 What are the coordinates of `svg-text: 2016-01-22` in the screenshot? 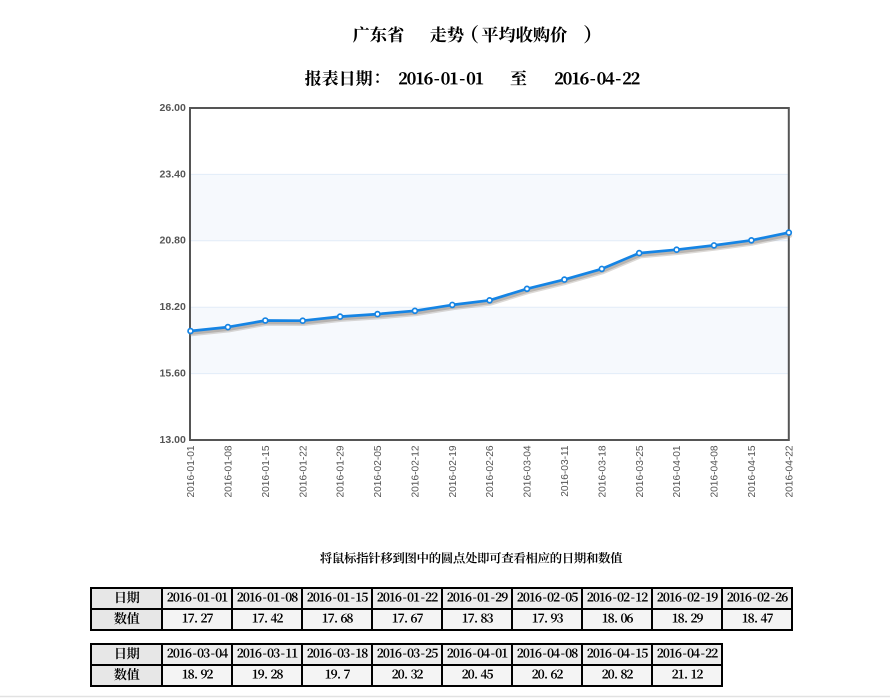 It's located at (303, 471).